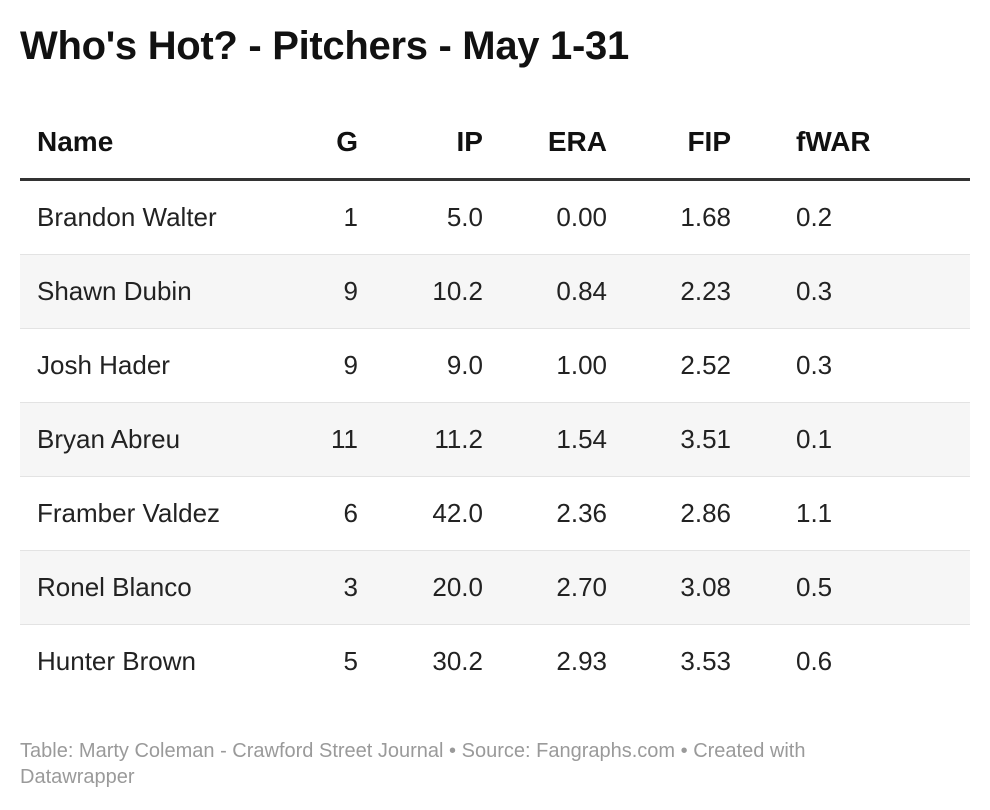  What do you see at coordinates (850, 217) in the screenshot?
I see `cell-fwar: 0.2` at bounding box center [850, 217].